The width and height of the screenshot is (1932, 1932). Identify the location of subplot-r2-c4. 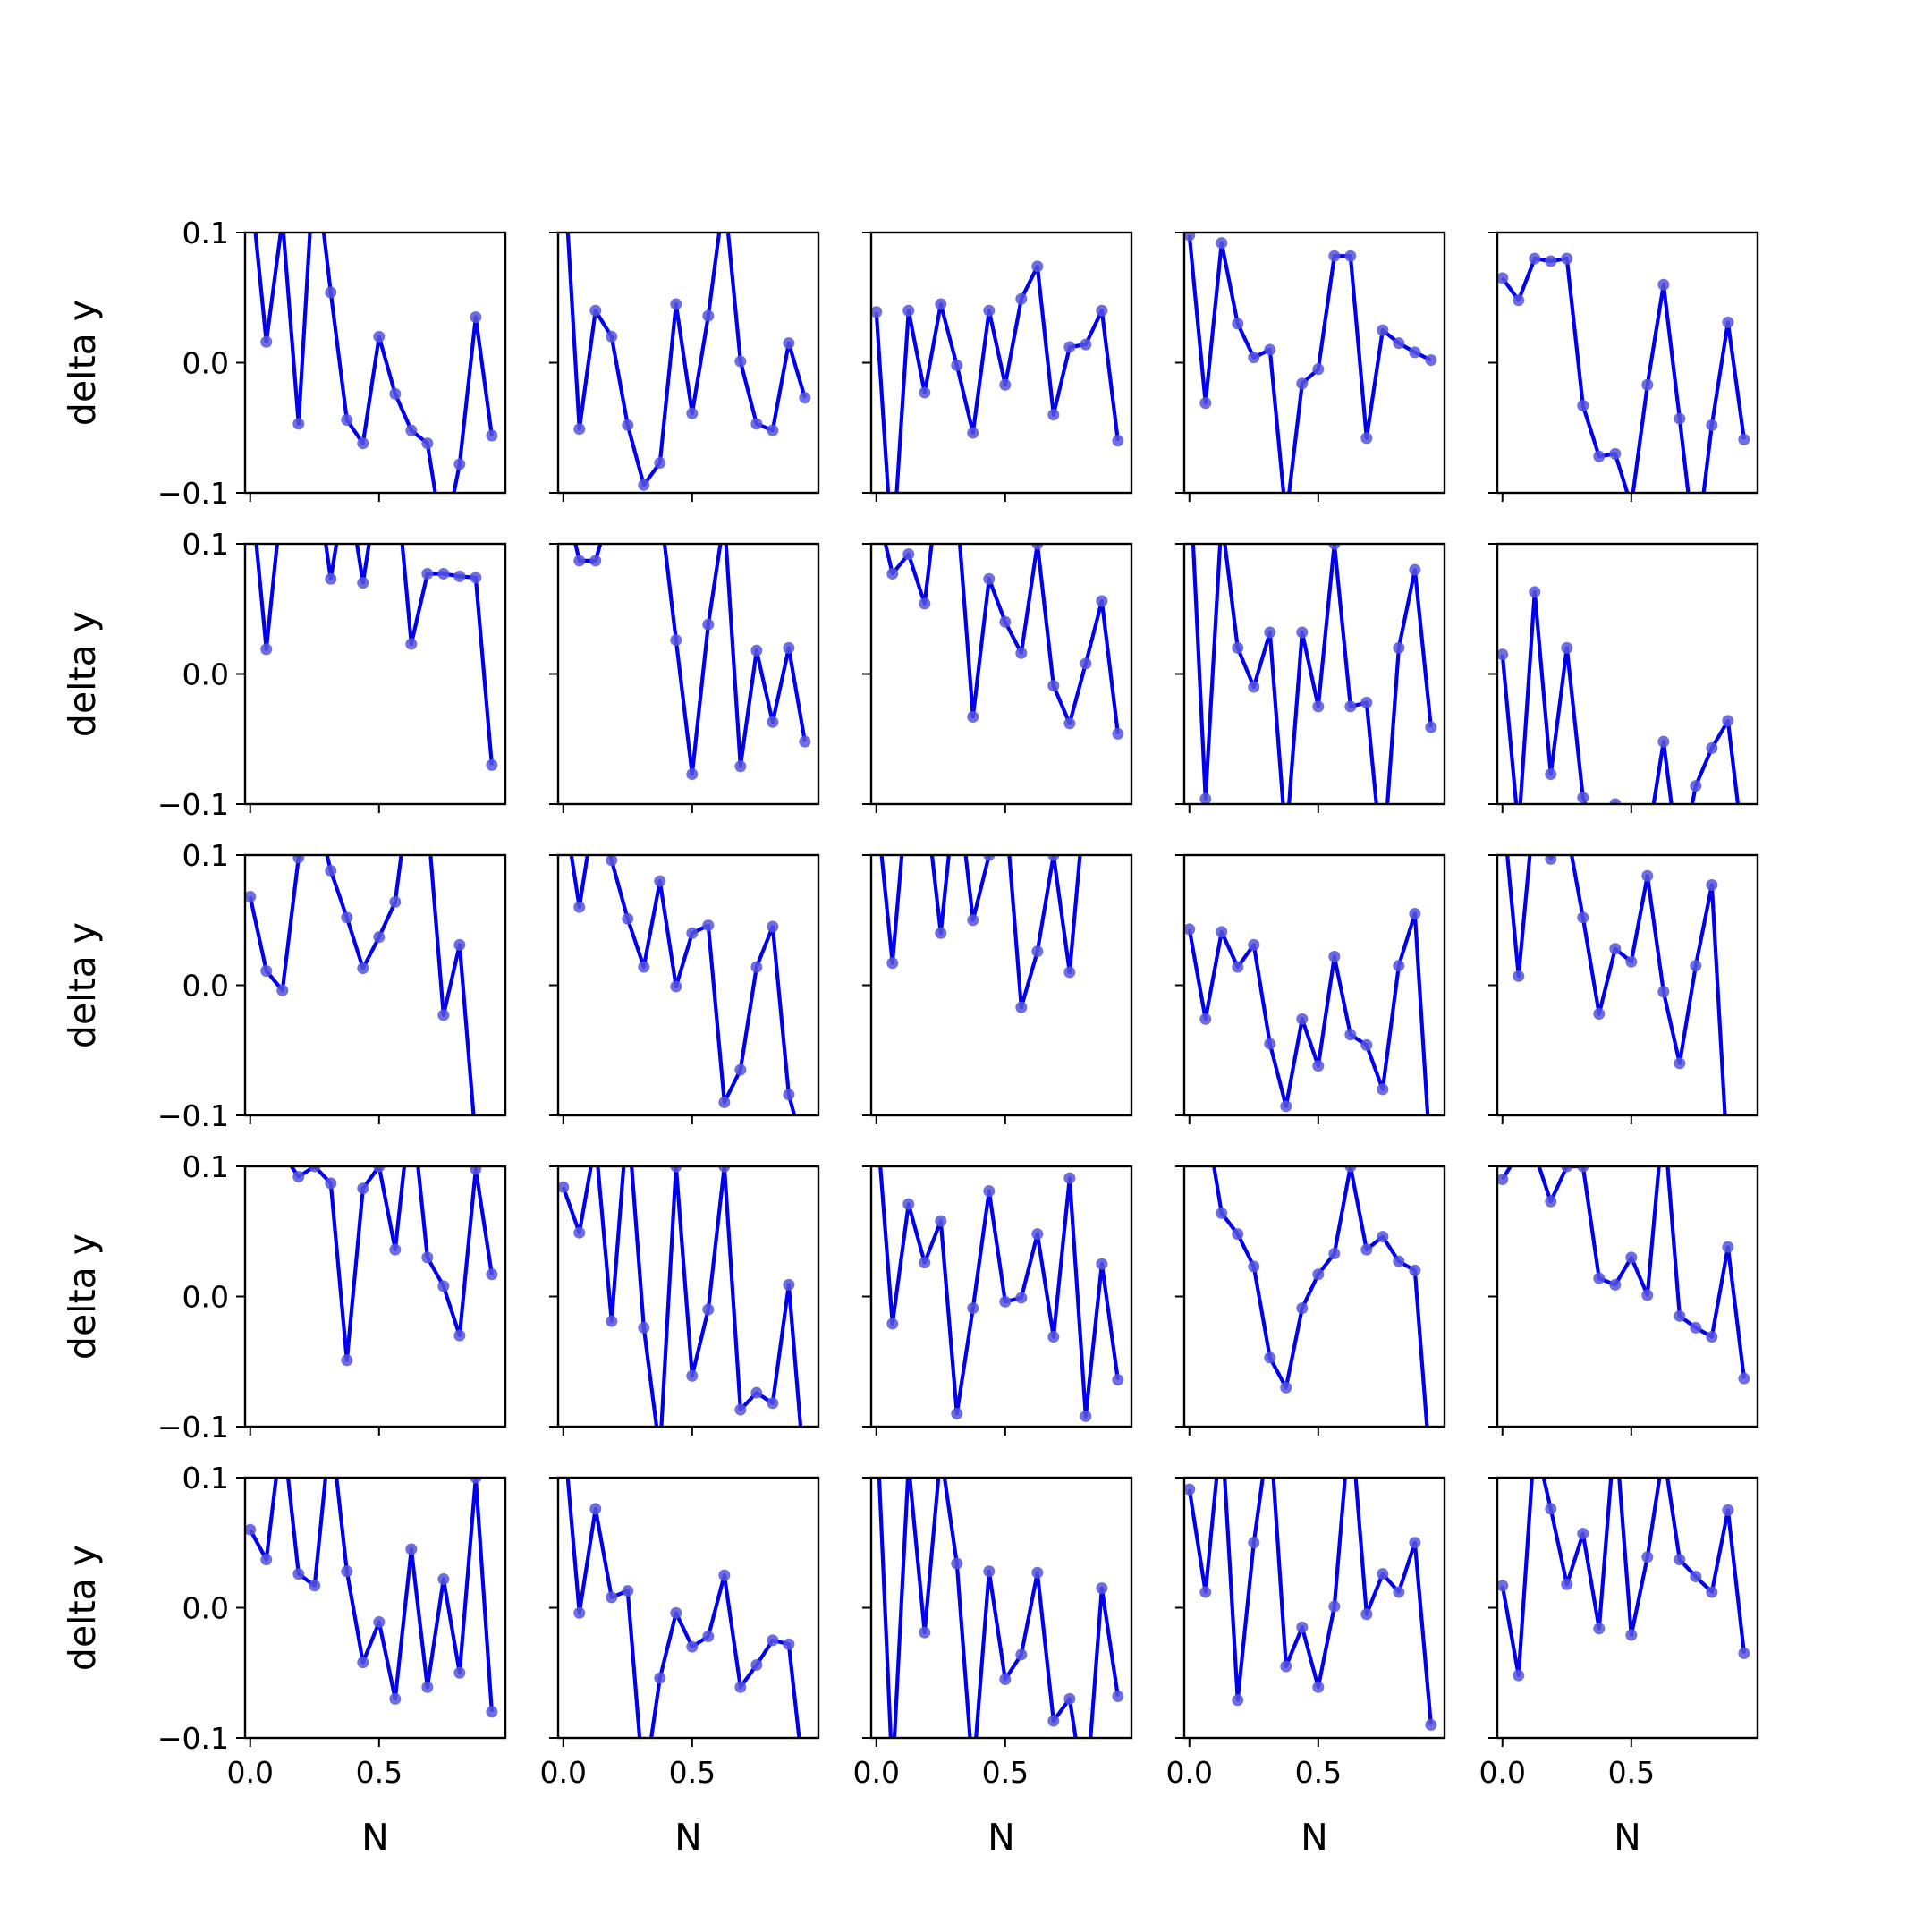
(1623, 988).